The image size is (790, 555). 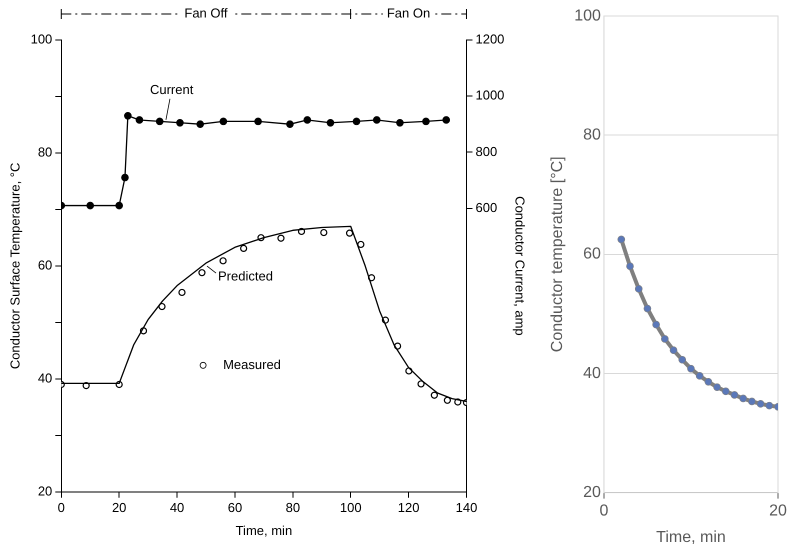 What do you see at coordinates (486, 151) in the screenshot?
I see `y2-tick-label: 800` at bounding box center [486, 151].